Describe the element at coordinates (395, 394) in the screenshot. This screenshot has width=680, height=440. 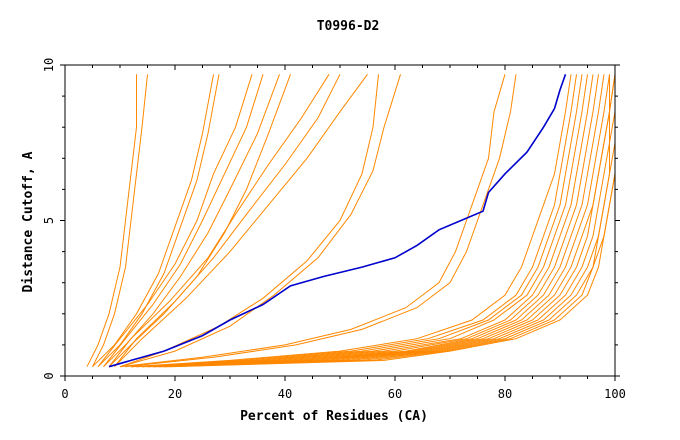
I see `x-tick-label: 60` at that location.